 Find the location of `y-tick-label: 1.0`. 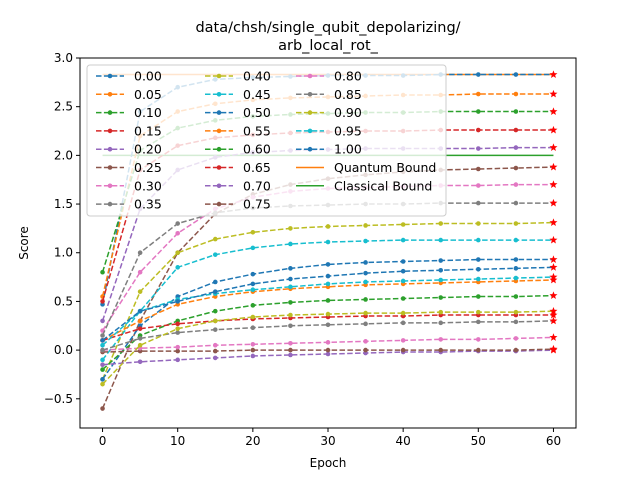

y-tick-label: 1.0 is located at coordinates (63, 253).